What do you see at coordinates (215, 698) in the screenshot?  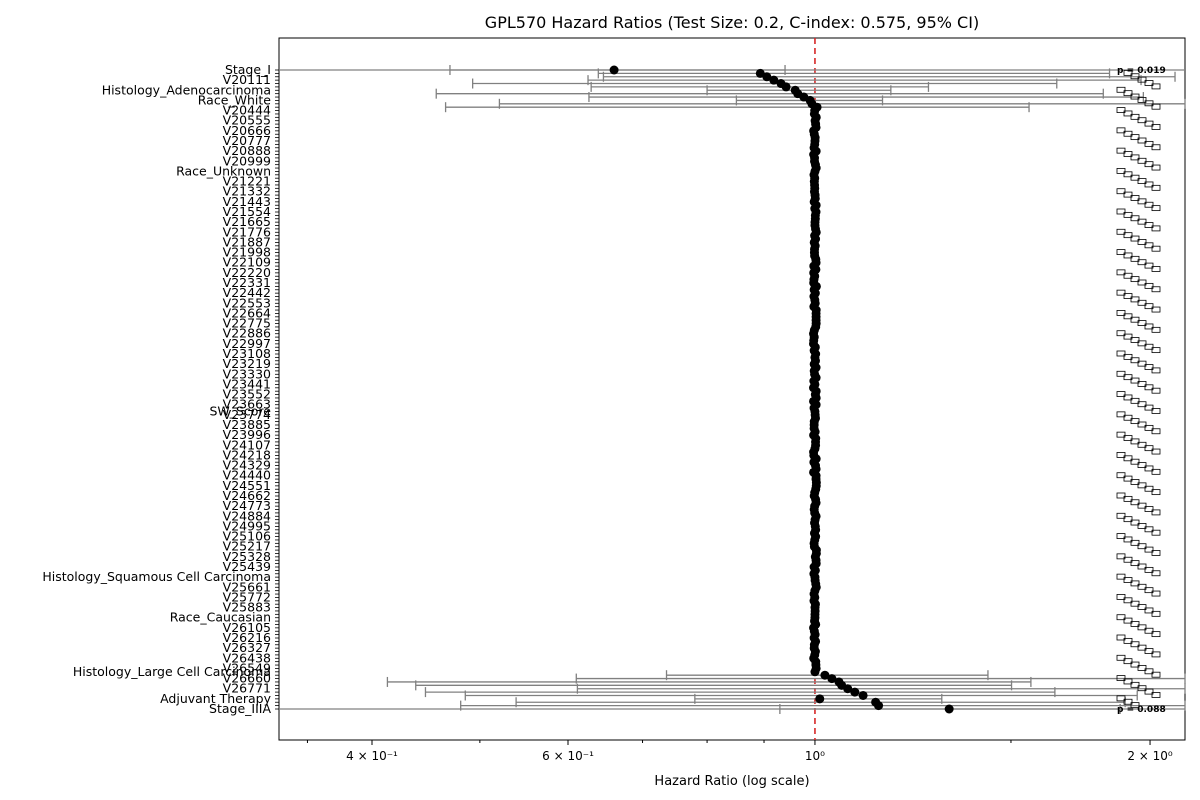 I see `y-label-adjuvant-therapy: Adjuvant Therapy` at bounding box center [215, 698].